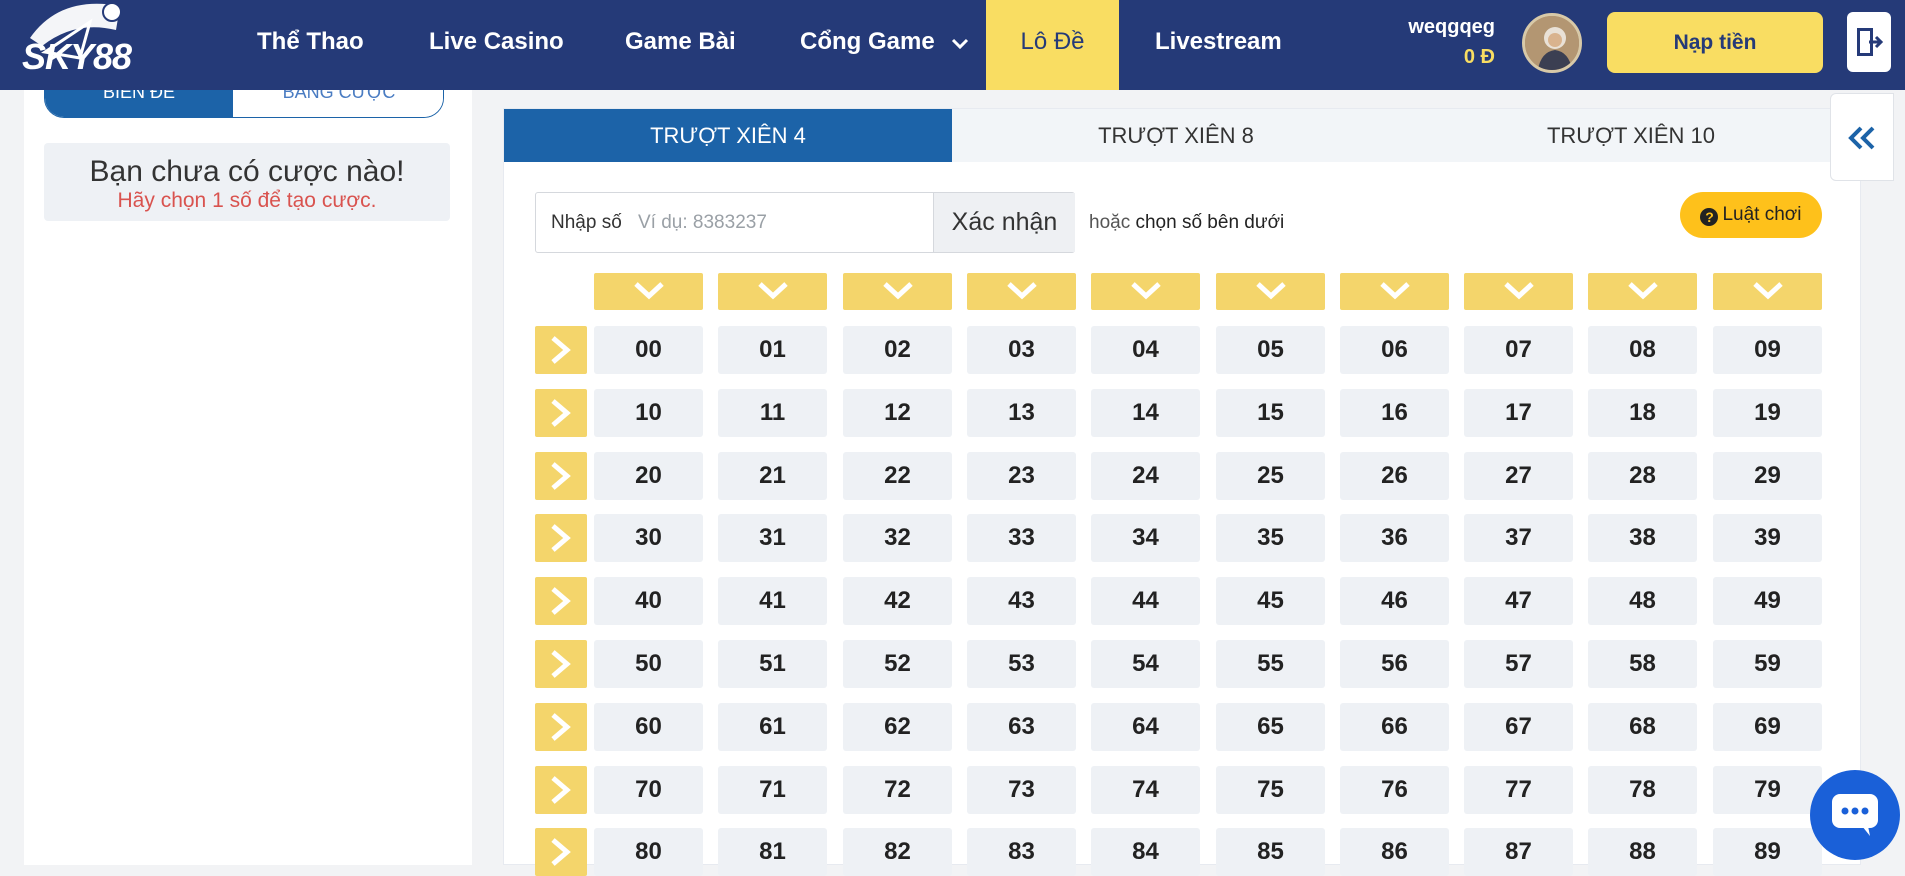  Describe the element at coordinates (1021, 538) in the screenshot. I see `number-cell: 33` at that location.